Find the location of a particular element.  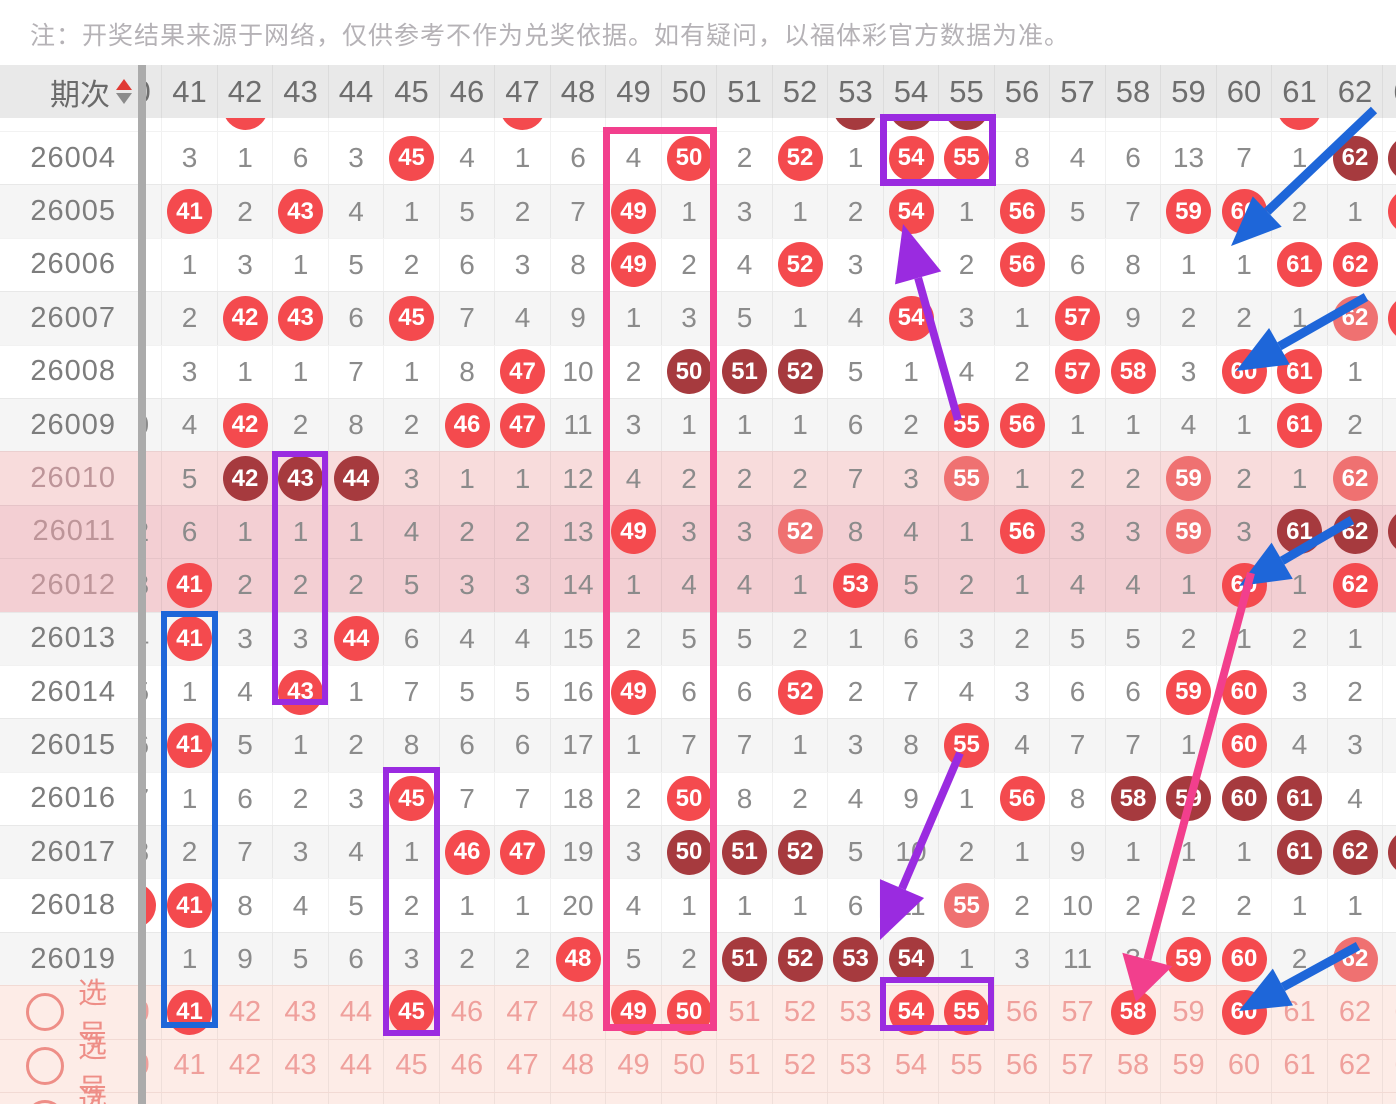

column-header-number: 62 is located at coordinates (1355, 91).